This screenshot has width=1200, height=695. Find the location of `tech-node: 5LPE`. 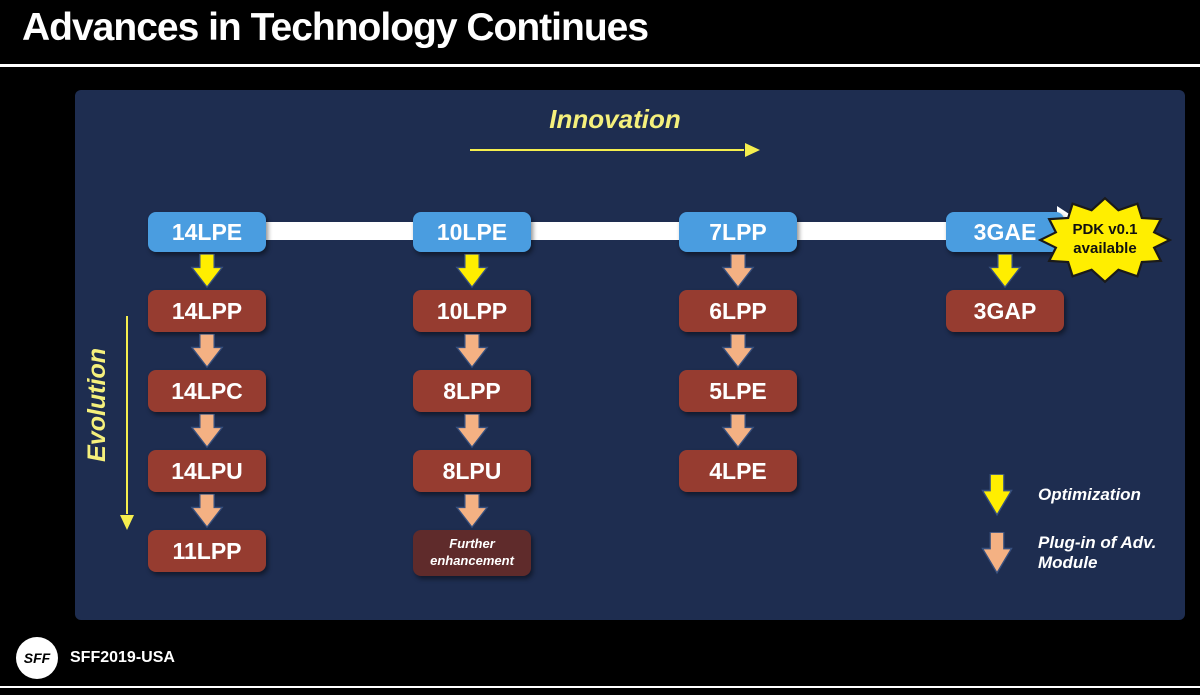

tech-node: 5LPE is located at coordinates (738, 391).